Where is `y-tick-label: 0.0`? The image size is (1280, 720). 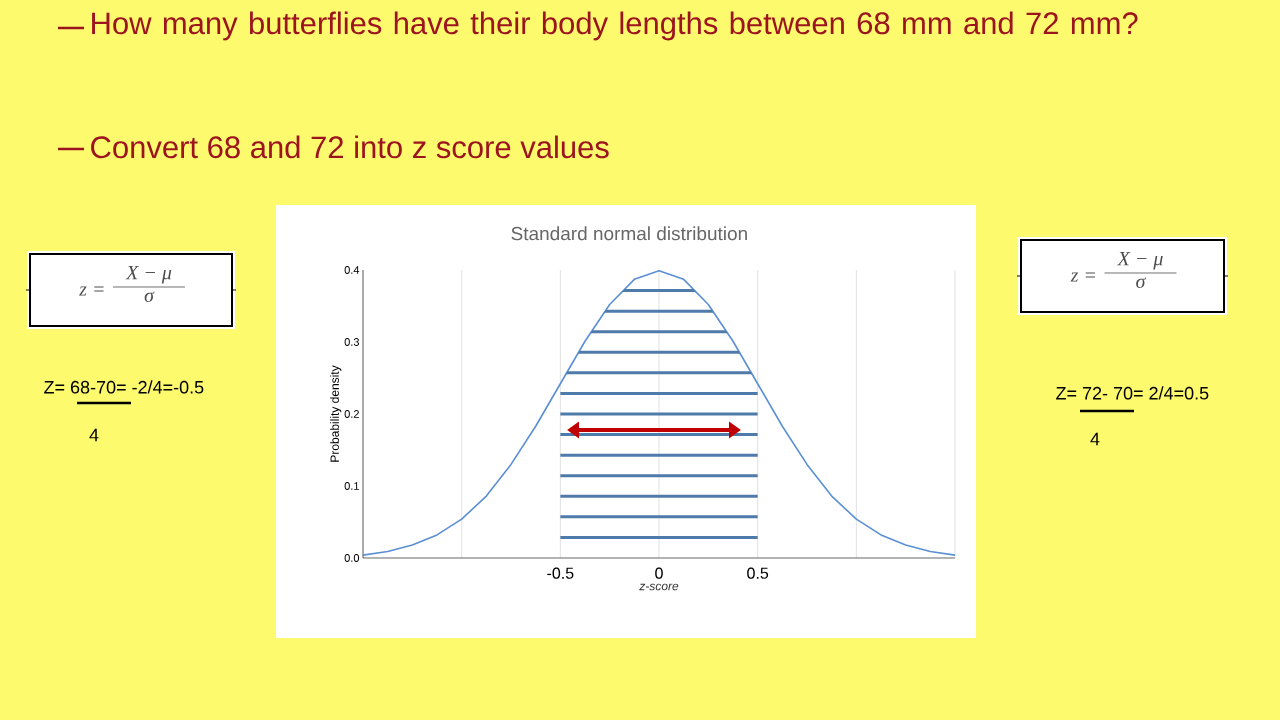
y-tick-label: 0.0 is located at coordinates (352, 558).